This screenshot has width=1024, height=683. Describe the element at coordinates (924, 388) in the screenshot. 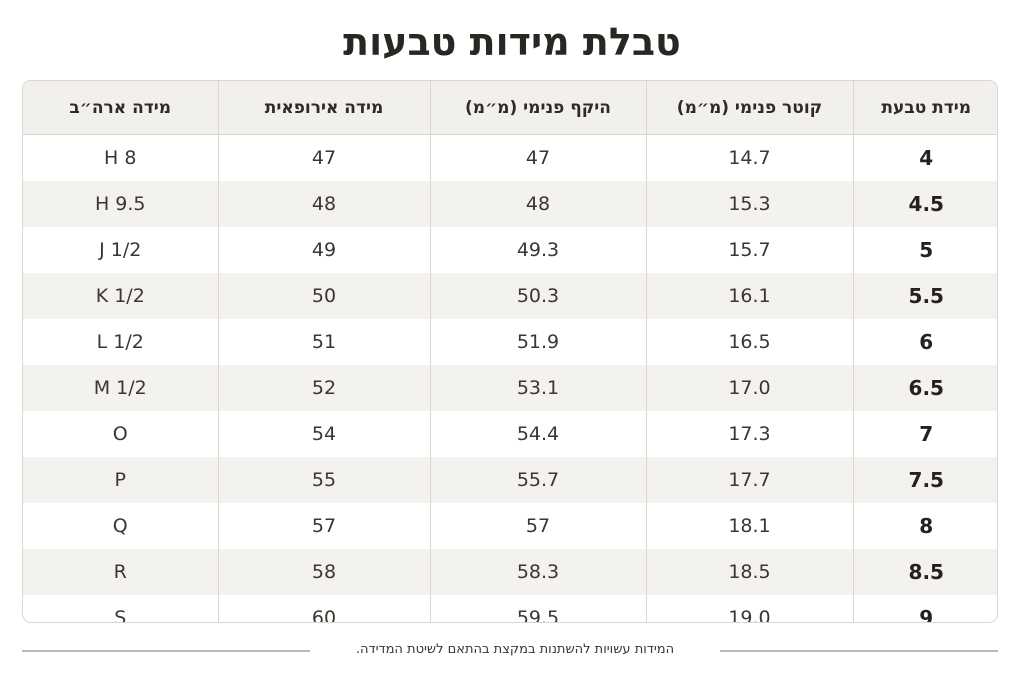

I see `ring-size-cell: 6.5` at that location.